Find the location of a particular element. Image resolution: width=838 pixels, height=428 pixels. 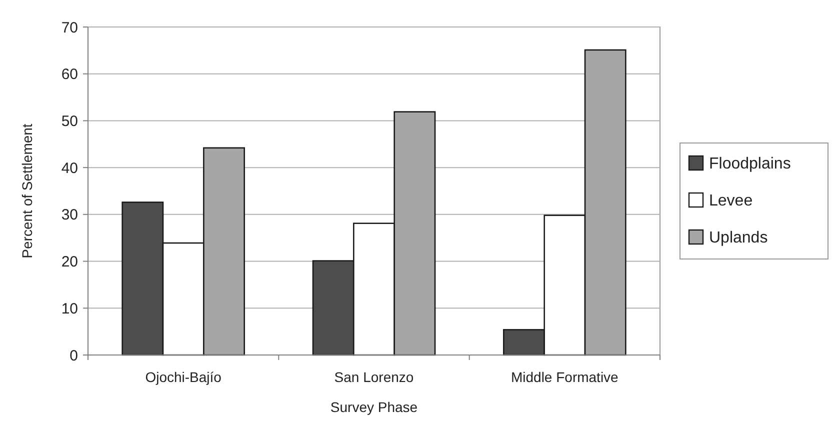

legend-label: Floodplains is located at coordinates (750, 164).